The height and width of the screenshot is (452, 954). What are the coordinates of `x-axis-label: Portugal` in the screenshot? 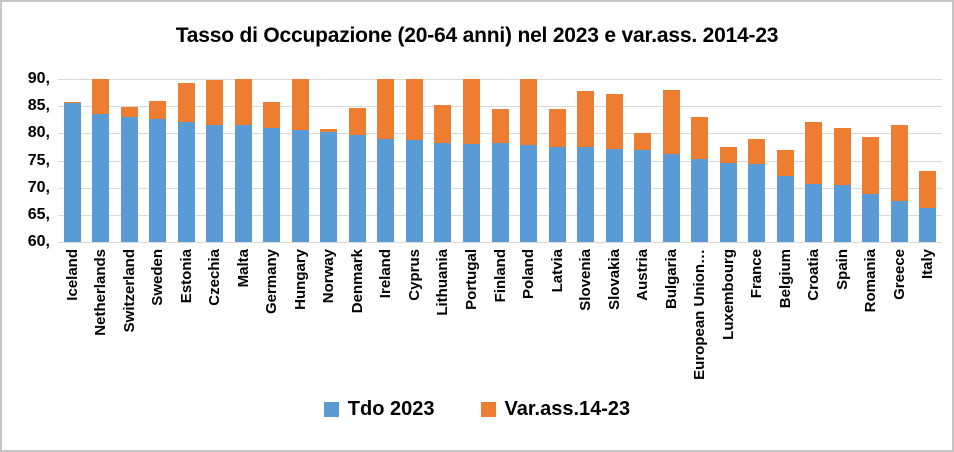 It's located at (471, 279).